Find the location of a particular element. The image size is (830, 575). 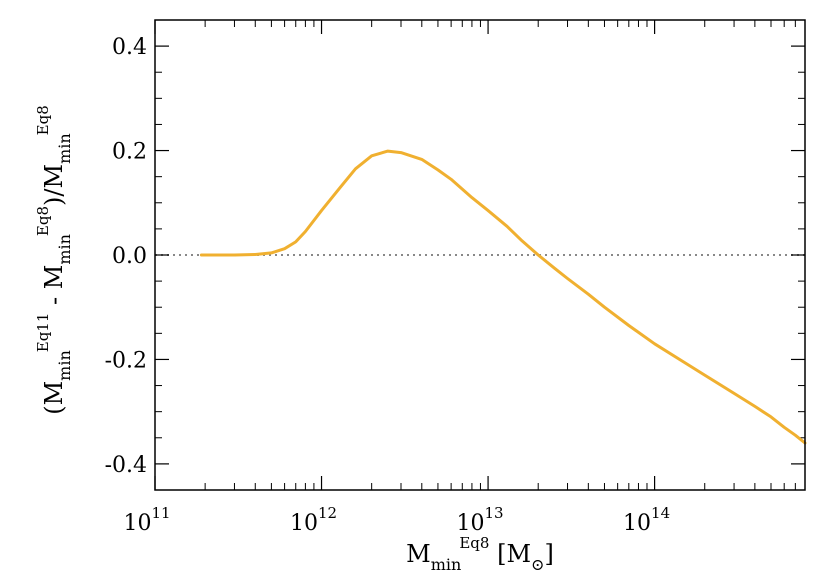

x-label-unit-close: ] is located at coordinates (548, 554).